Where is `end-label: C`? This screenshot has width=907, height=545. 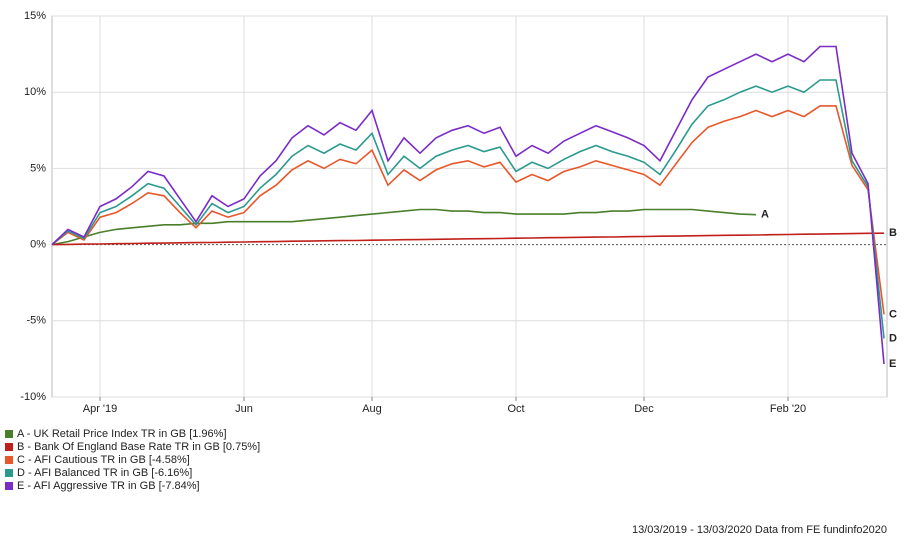 end-label: C is located at coordinates (893, 314).